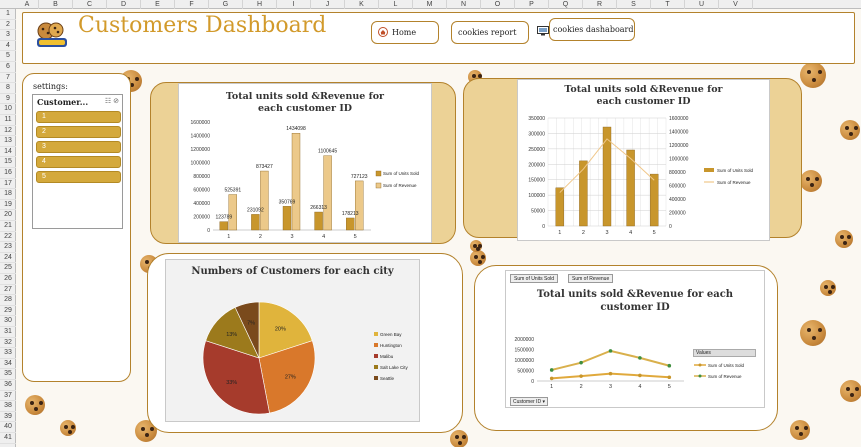 Image resolution: width=861 pixels, height=447 pixels. I want to click on column-header-b: B, so click(56, 4).